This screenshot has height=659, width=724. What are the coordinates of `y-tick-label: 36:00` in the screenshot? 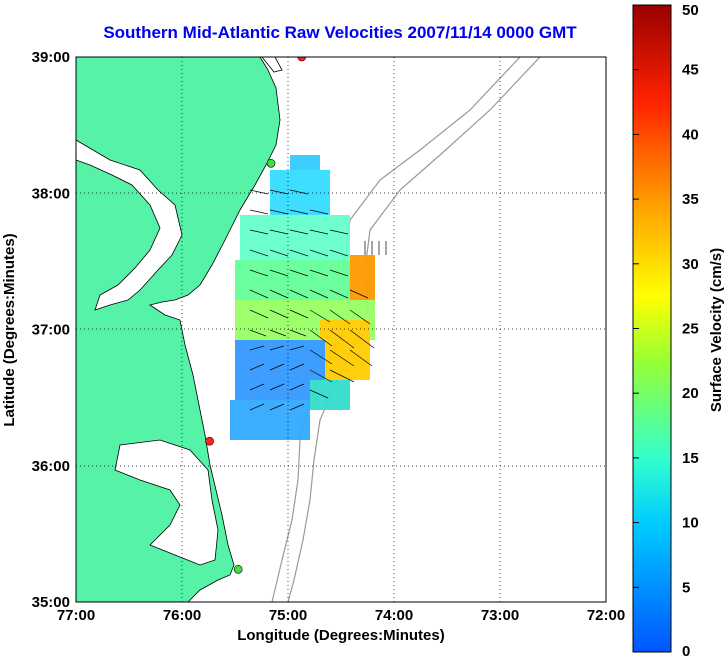 It's located at (51, 466).